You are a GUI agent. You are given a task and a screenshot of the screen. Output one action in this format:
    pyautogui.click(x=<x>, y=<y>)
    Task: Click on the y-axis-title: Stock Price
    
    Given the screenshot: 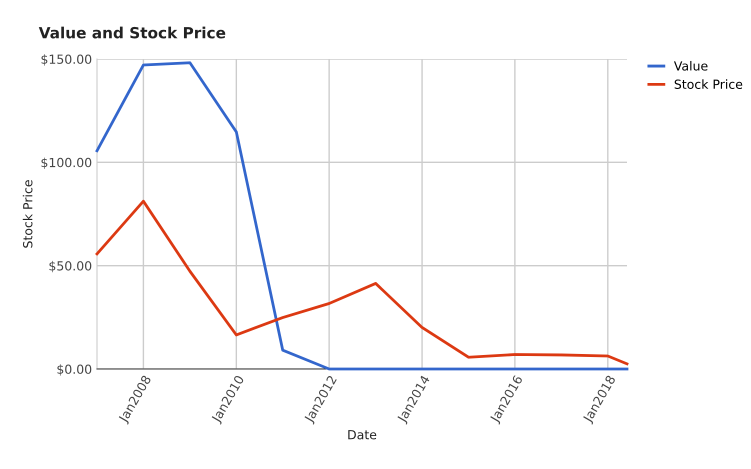 What is the action you would take?
    pyautogui.click(x=27, y=214)
    